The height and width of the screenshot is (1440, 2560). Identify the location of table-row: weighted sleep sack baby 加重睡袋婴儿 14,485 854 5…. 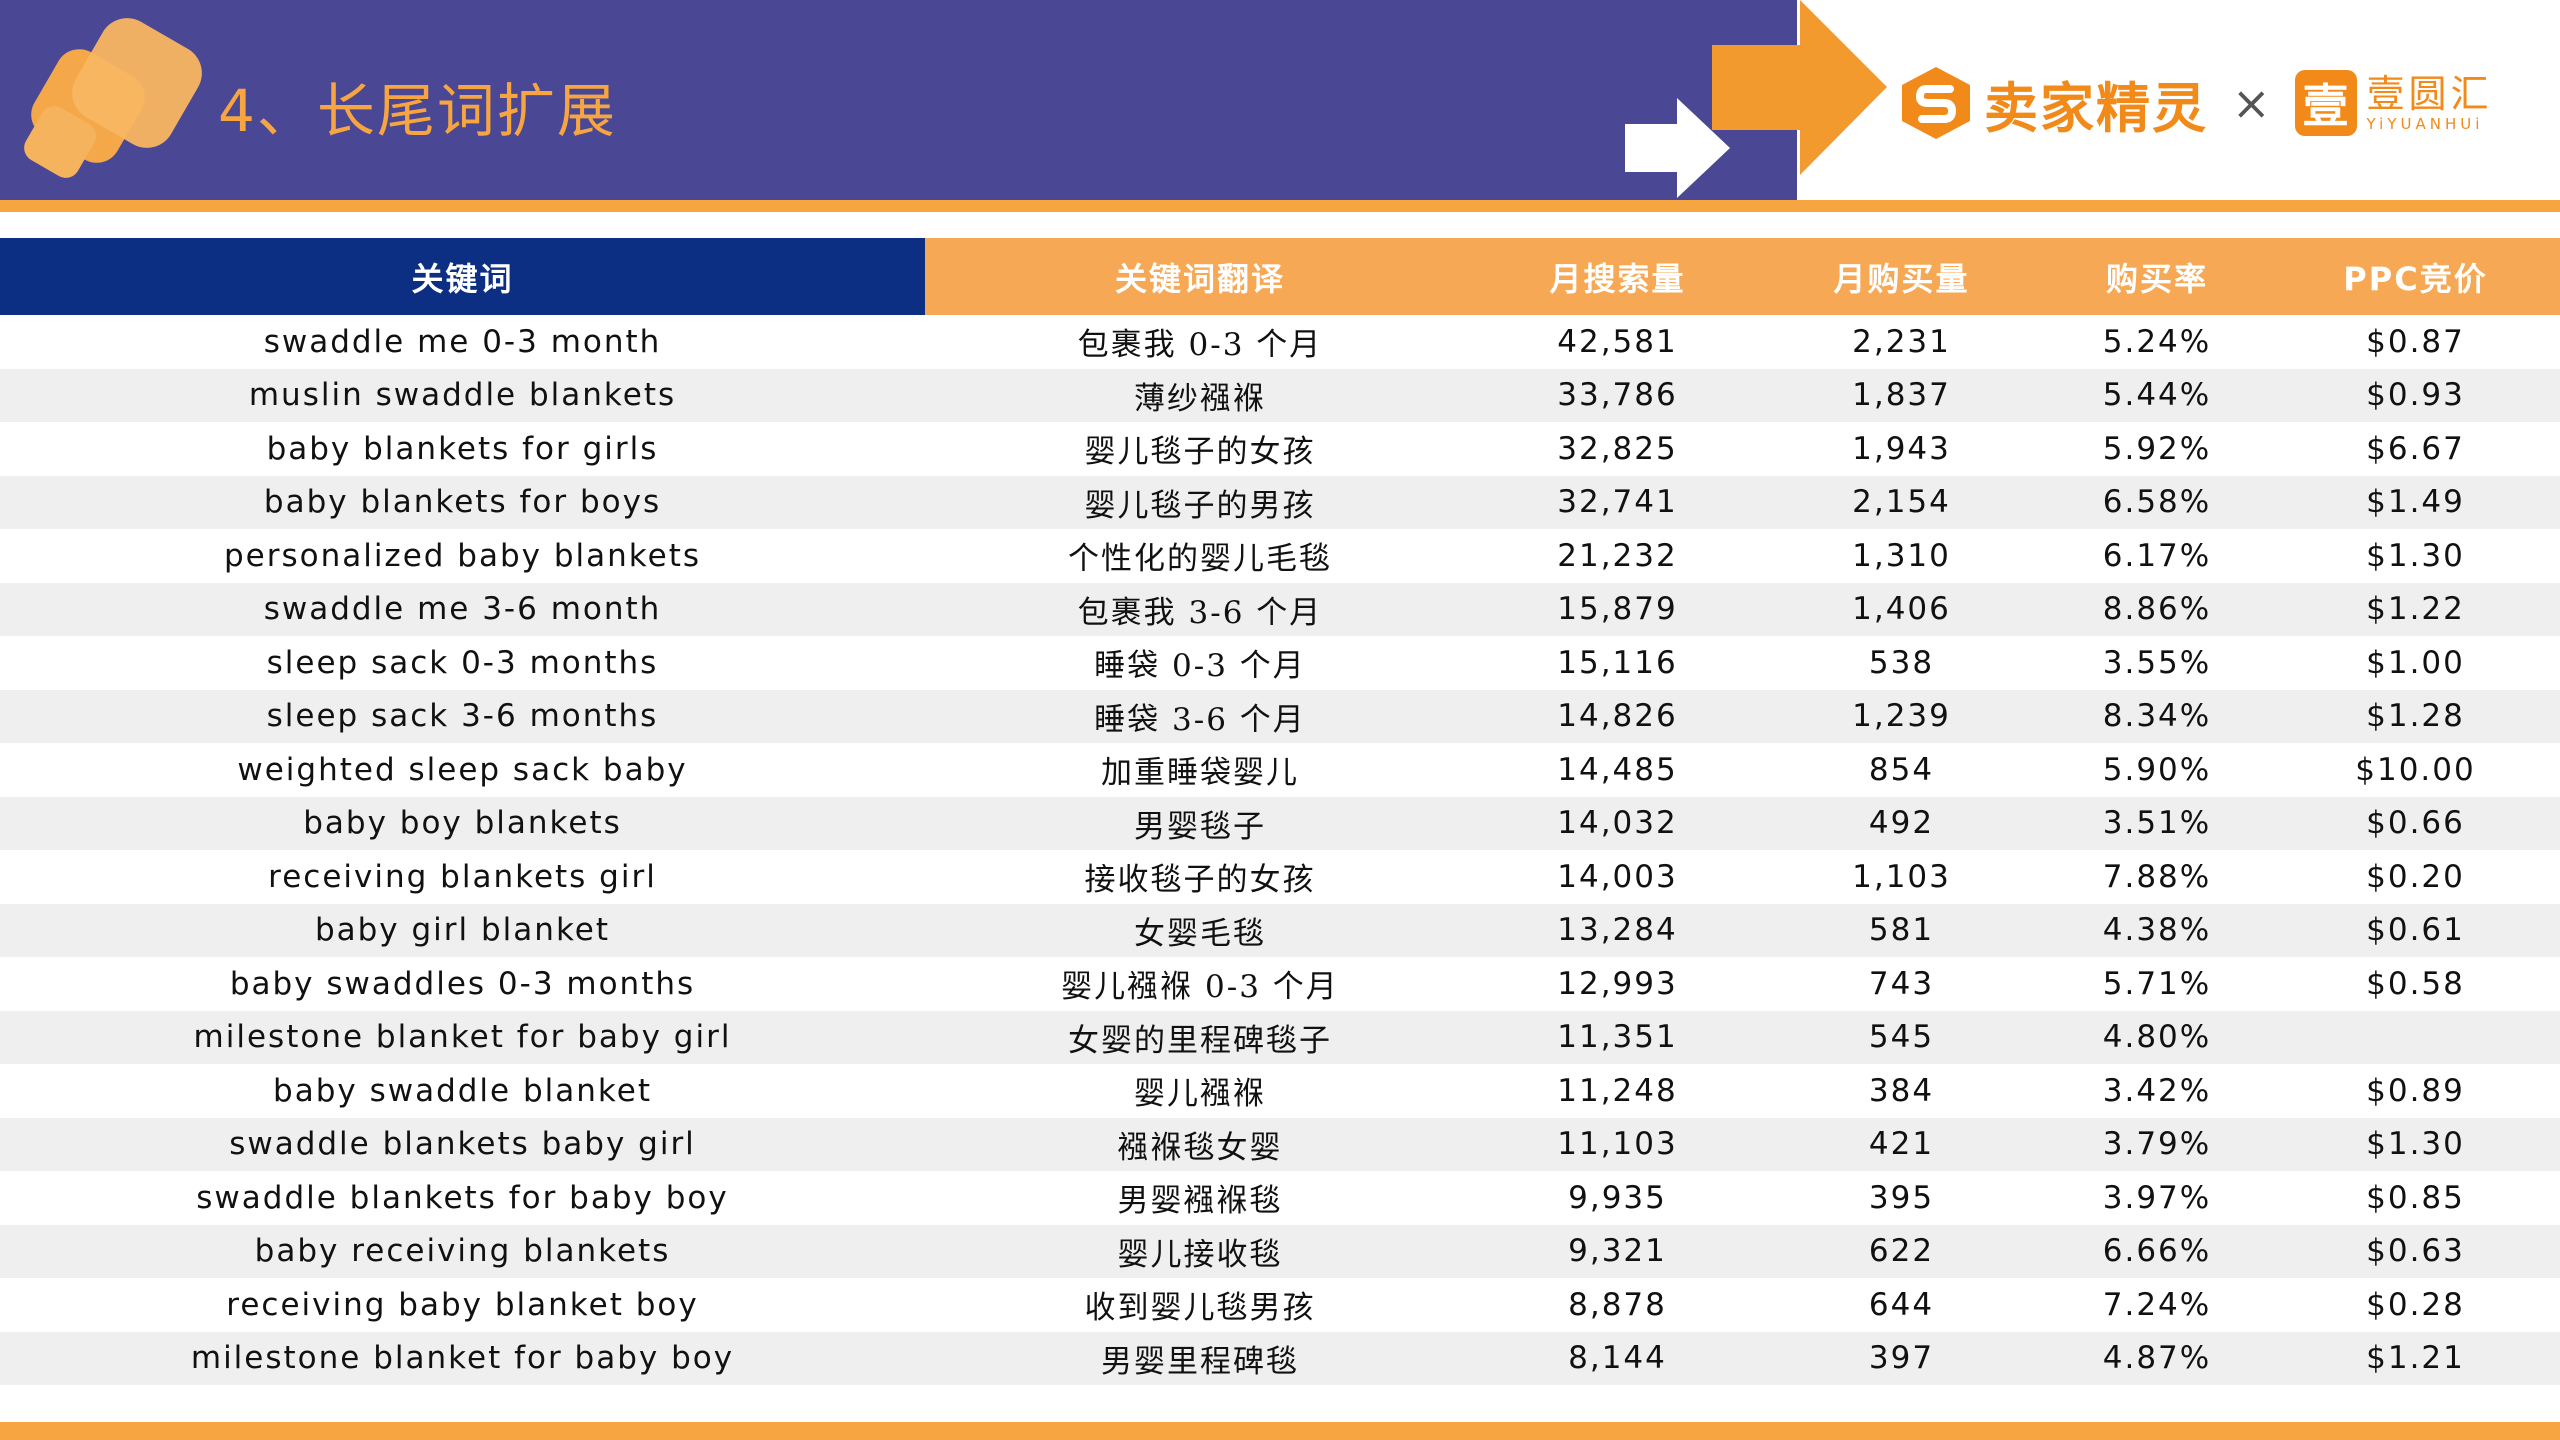
(1280, 770).